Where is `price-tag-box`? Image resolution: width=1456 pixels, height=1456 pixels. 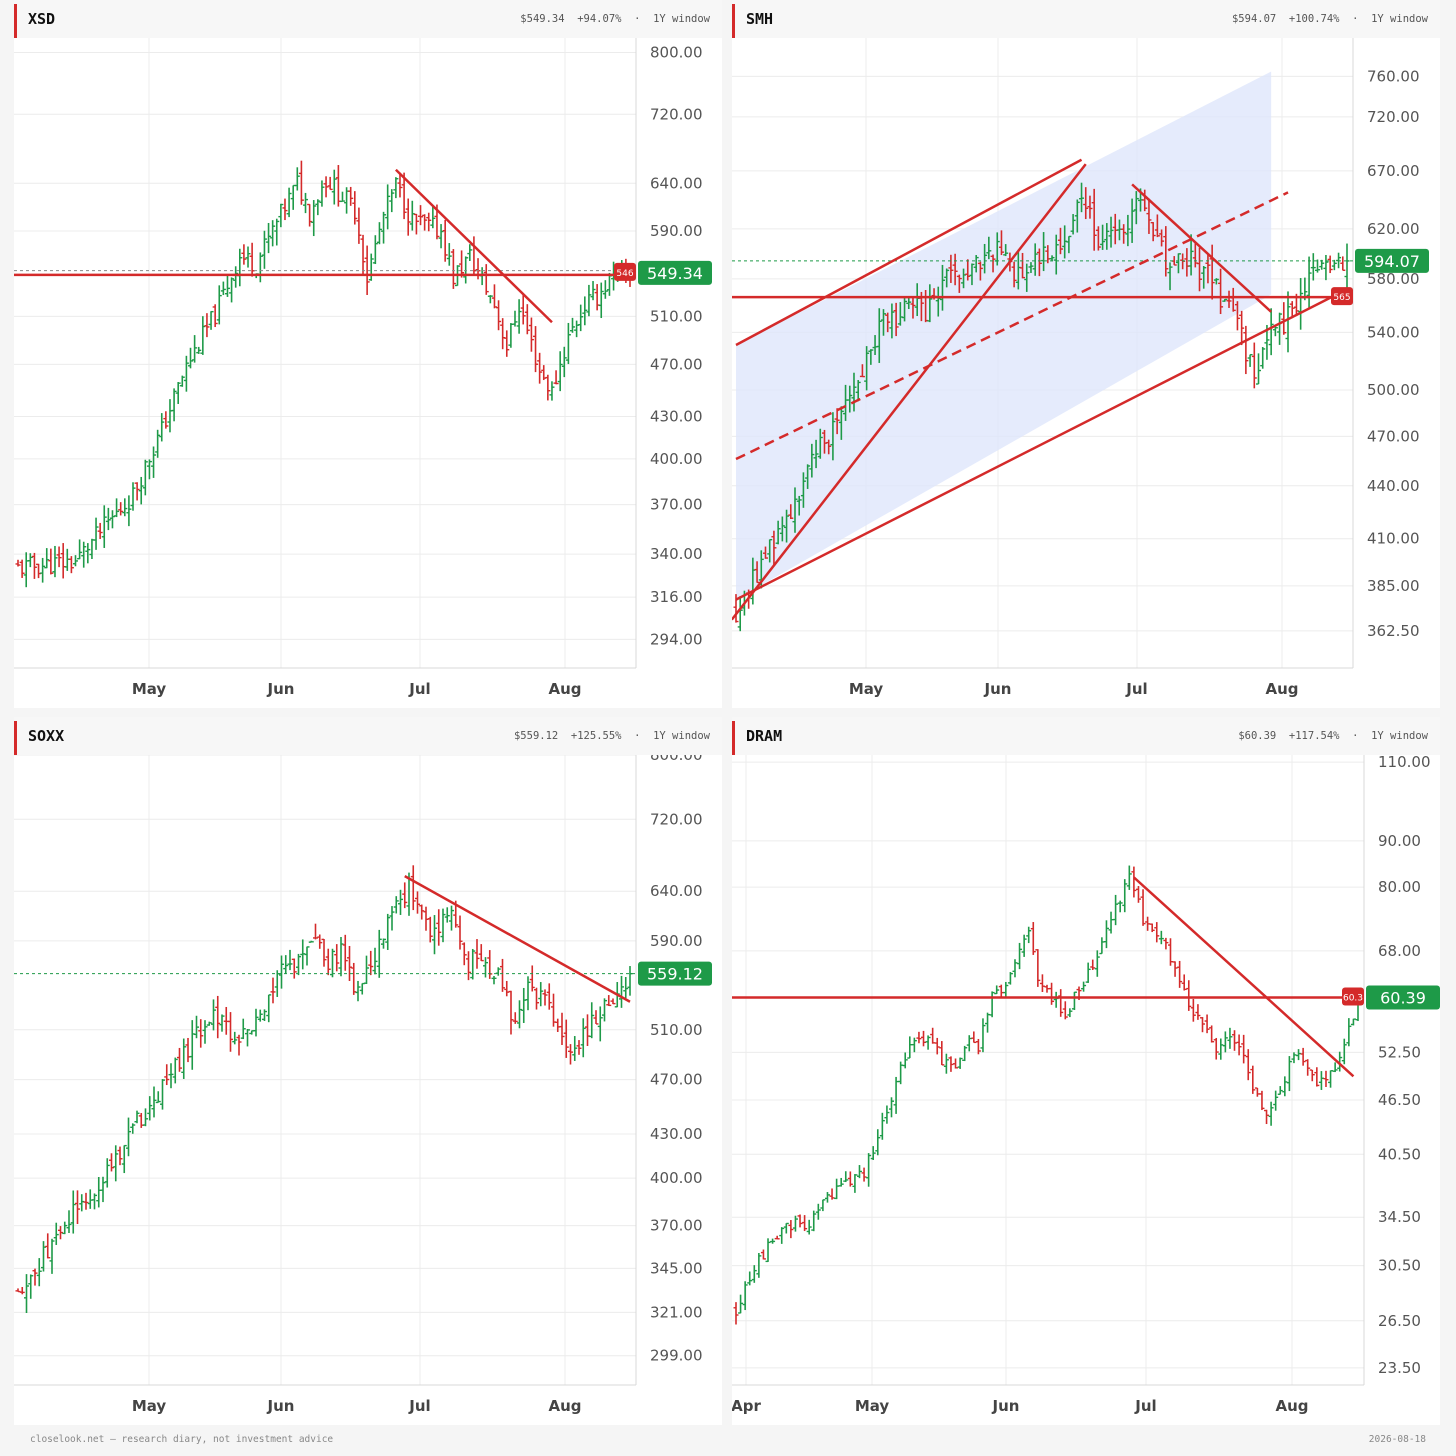 price-tag-box is located at coordinates (1403, 997).